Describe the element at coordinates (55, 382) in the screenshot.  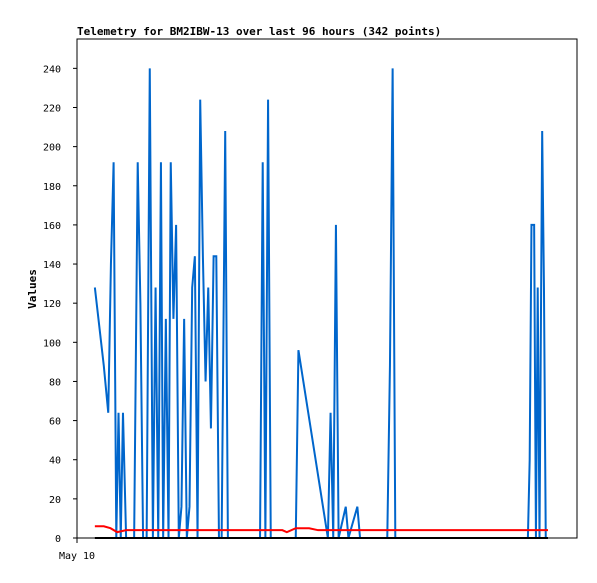
I see `y-tick-label: 80` at that location.